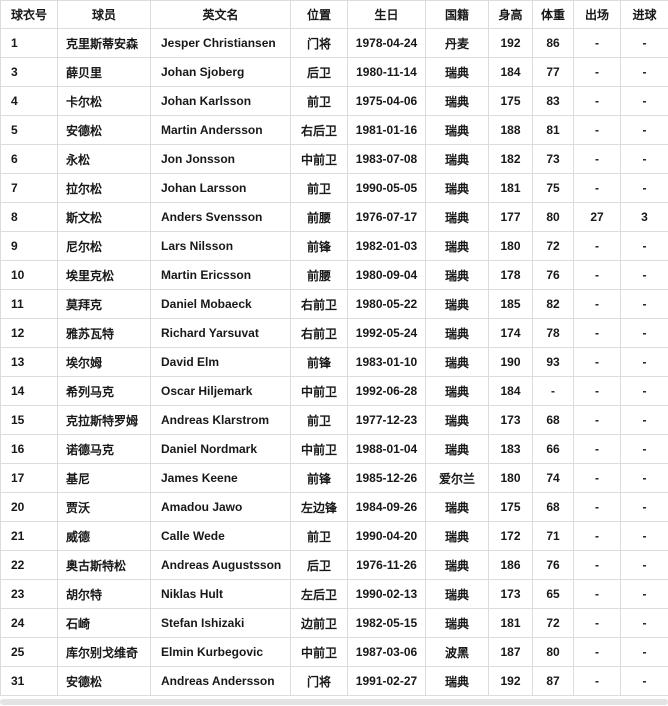  I want to click on cell-english-name: Martin Andersson, so click(220, 130).